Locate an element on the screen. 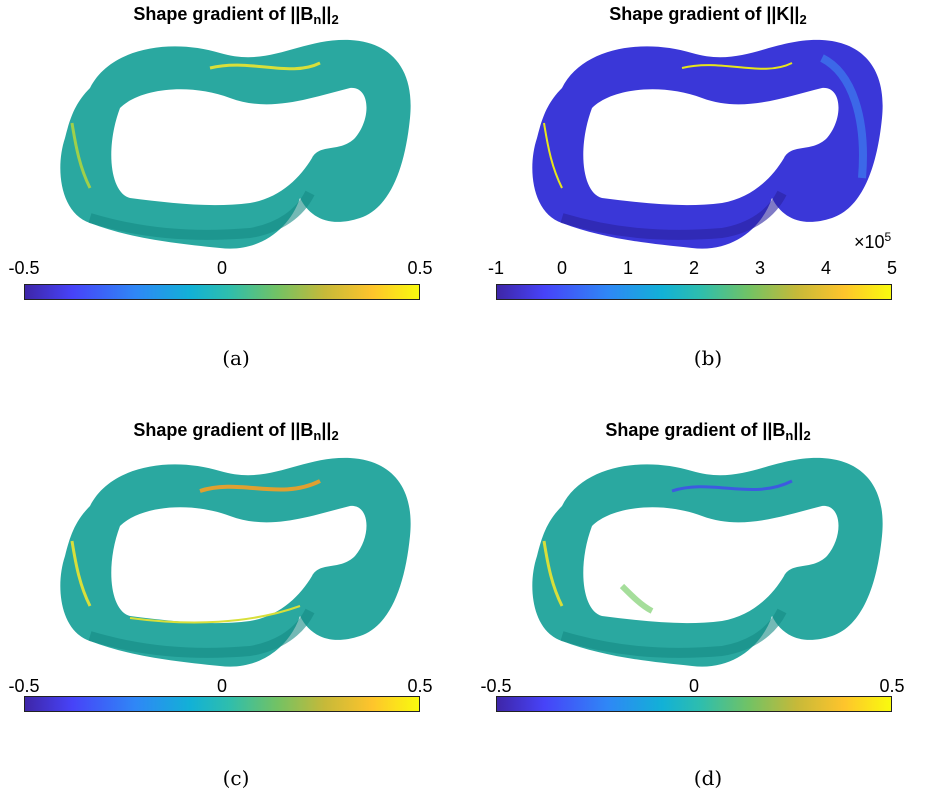  title-text: Shape gradient of ||K|| is located at coordinates (704, 14).